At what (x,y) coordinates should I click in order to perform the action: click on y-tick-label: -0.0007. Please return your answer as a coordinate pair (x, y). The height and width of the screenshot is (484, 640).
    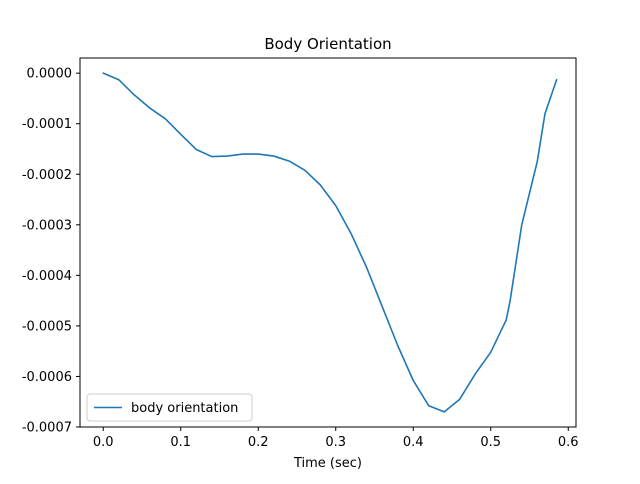
    Looking at the image, I should click on (47, 428).